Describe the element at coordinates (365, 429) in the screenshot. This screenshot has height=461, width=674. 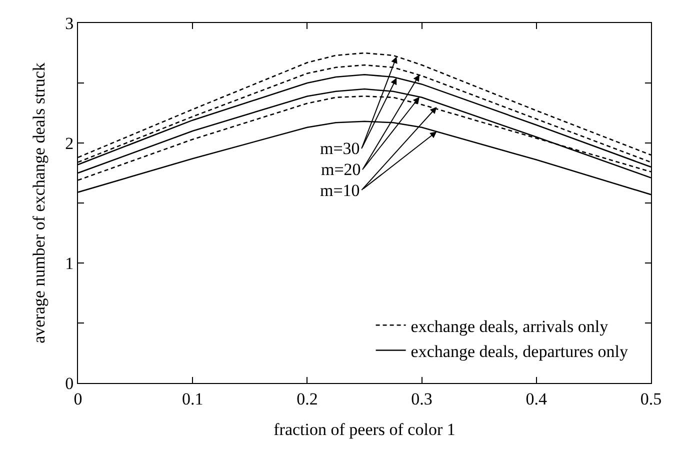
I see `x-axis-title: fraction of peers of color 1` at that location.